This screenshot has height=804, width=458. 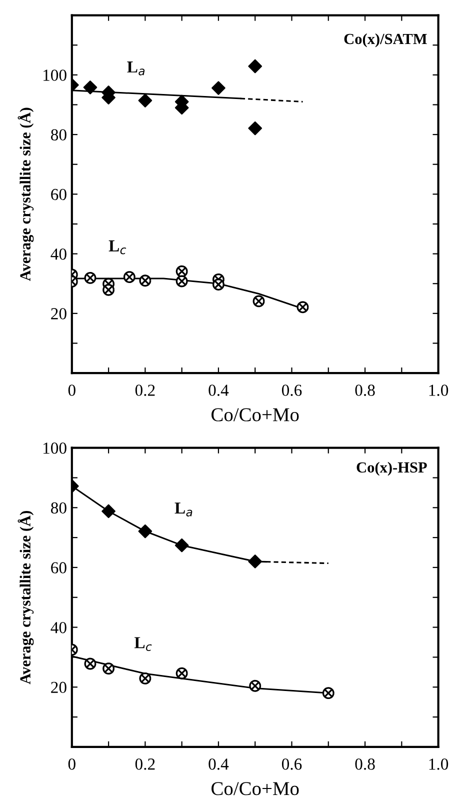 I want to click on text: Co(x)/SATM, so click(x=385, y=40).